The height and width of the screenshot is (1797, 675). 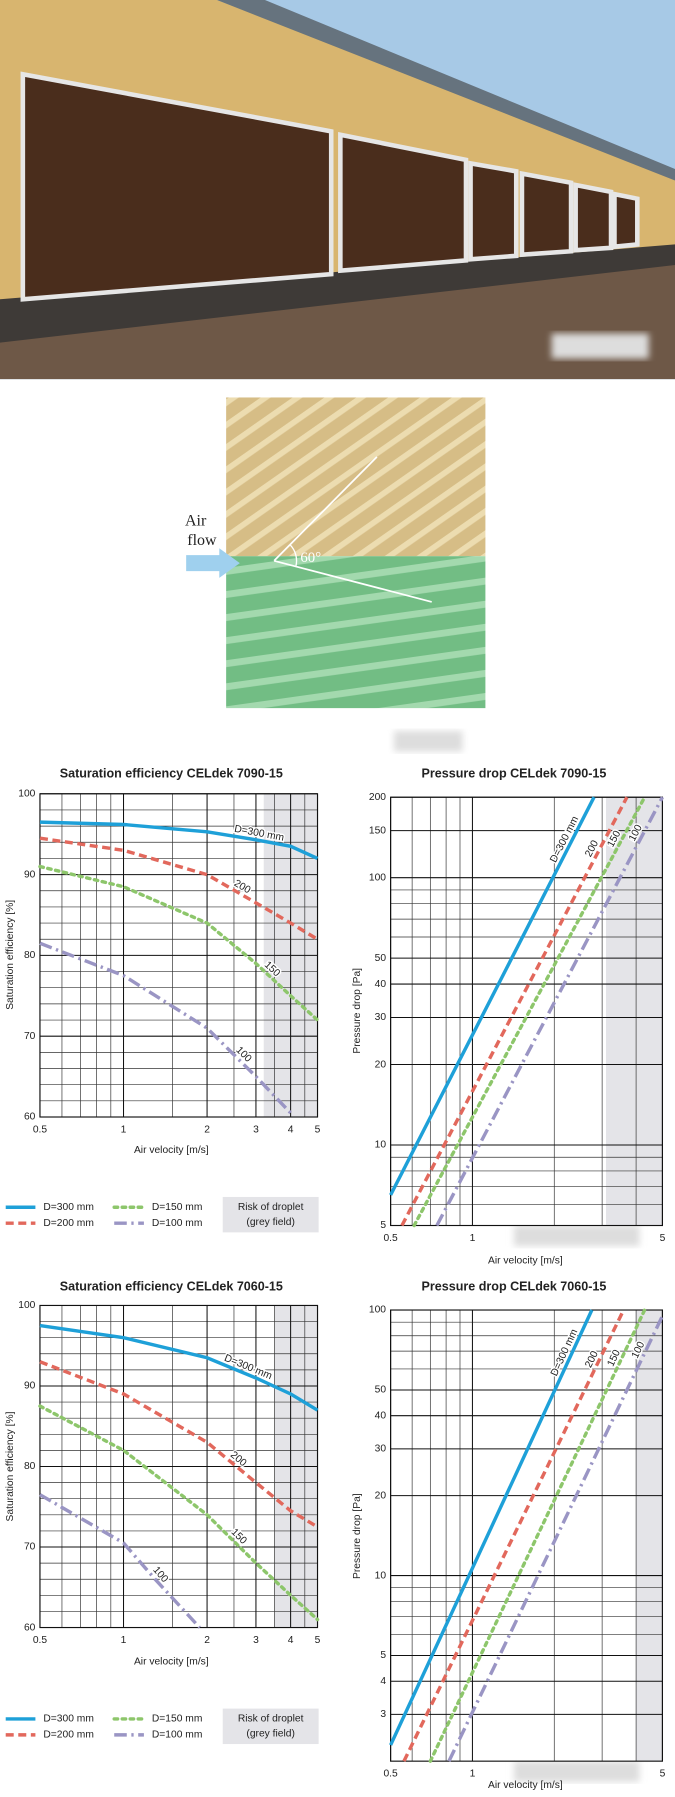 What do you see at coordinates (377, 797) in the screenshot?
I see `y-tick-label: 200` at bounding box center [377, 797].